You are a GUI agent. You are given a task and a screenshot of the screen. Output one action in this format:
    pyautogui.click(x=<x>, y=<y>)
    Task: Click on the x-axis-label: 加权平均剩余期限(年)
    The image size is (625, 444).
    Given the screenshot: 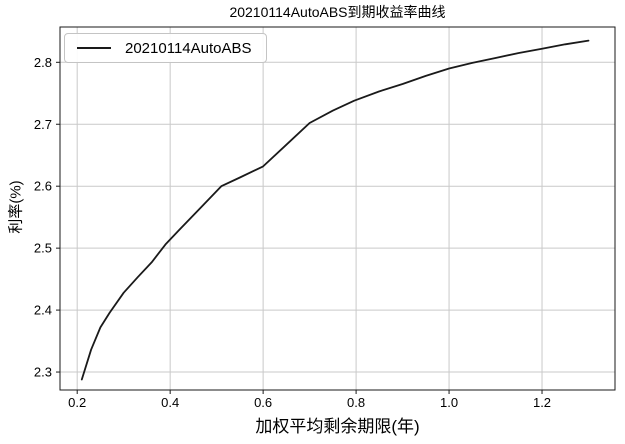 What is the action you would take?
    pyautogui.click(x=337, y=426)
    